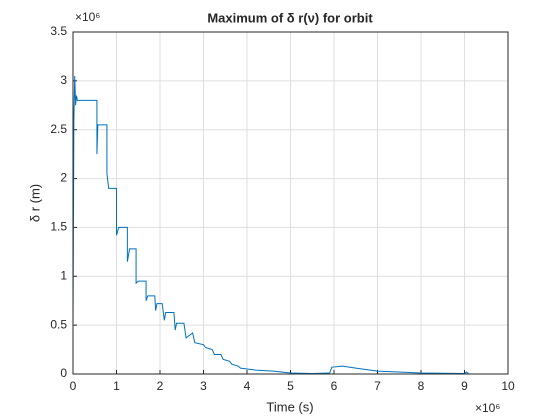 This screenshot has width=560, height=420. What do you see at coordinates (290, 386) in the screenshot?
I see `x-tick-label: 5` at bounding box center [290, 386].